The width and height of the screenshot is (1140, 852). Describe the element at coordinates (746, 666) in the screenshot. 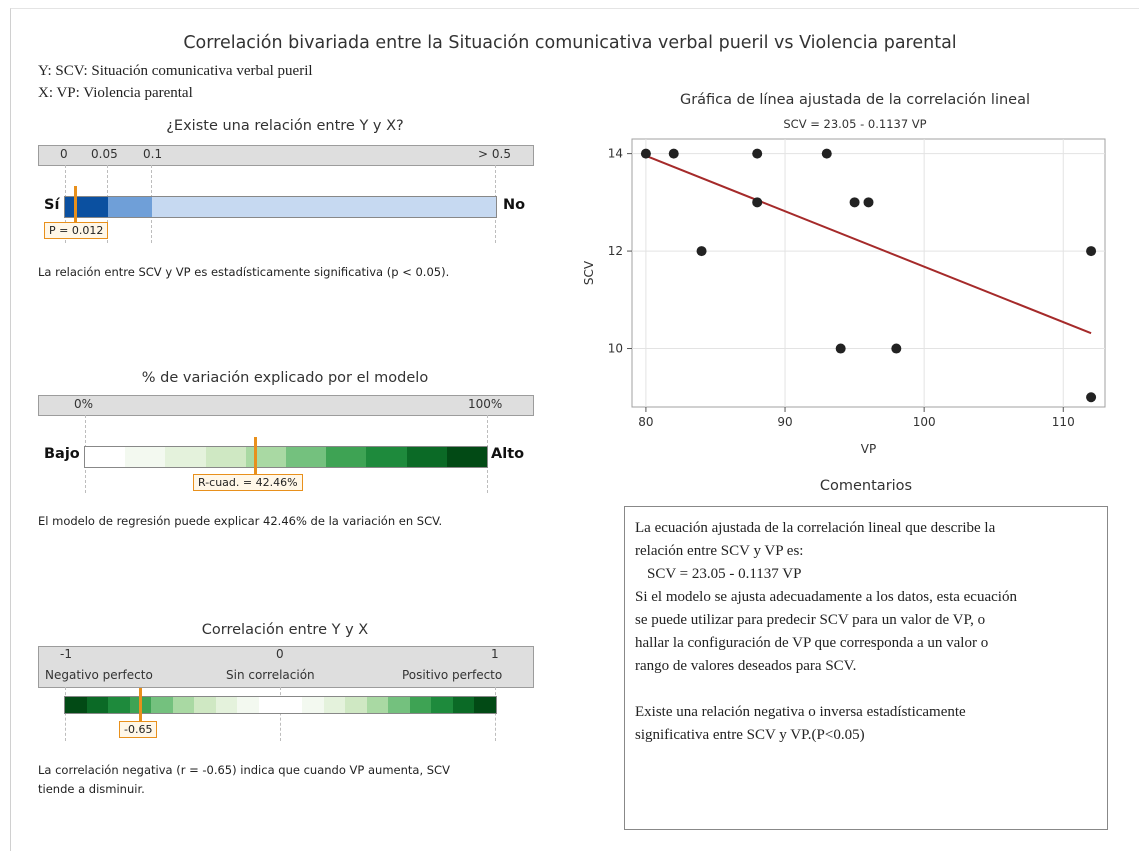

I see `comment-line: rango de valores deseados para SCV.` at that location.